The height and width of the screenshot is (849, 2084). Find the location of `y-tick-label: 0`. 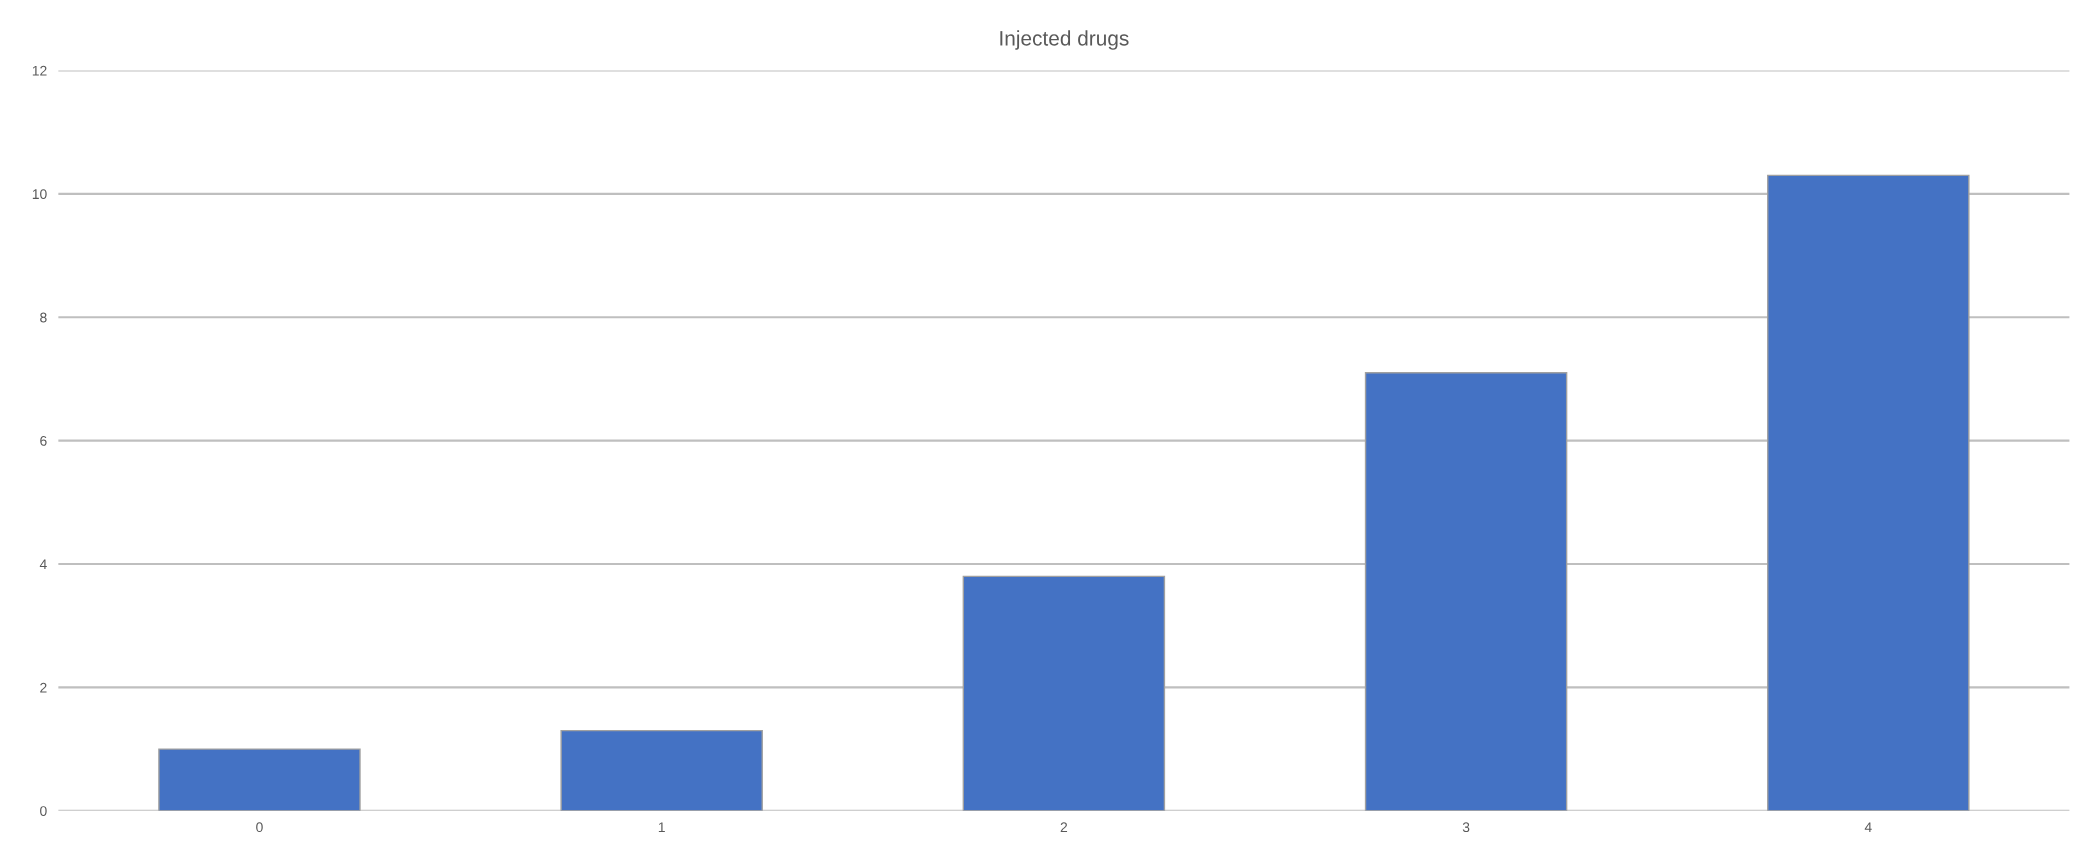

y-tick-label: 0 is located at coordinates (43, 811).